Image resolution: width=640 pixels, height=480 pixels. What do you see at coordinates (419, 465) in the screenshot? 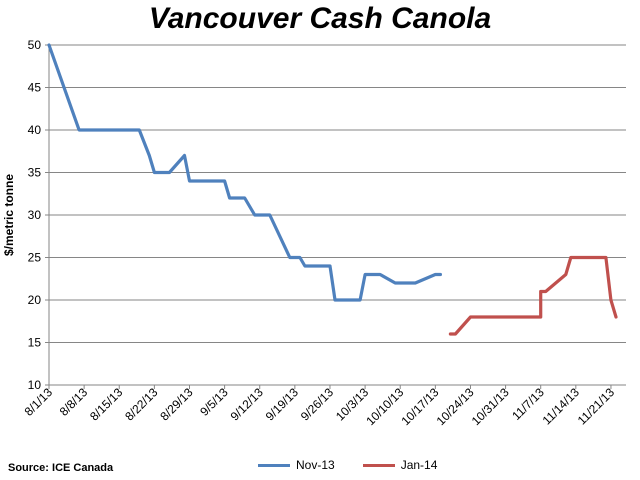
I see `legend-label-jan14: Jan-14` at bounding box center [419, 465].